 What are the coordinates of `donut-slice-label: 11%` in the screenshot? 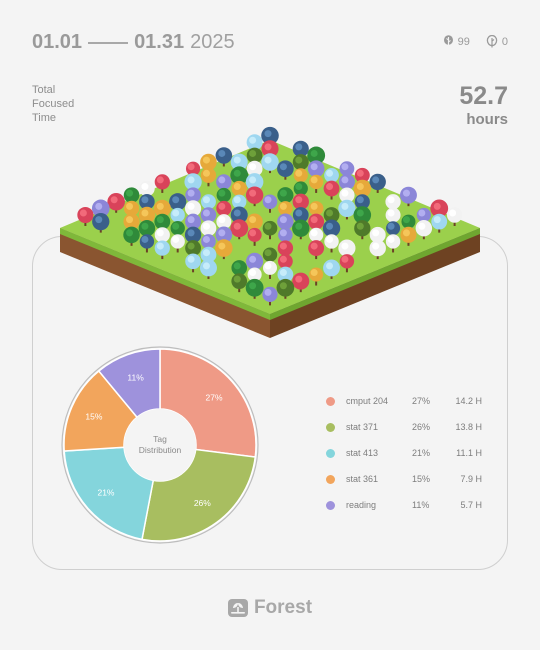 It's located at (135, 377).